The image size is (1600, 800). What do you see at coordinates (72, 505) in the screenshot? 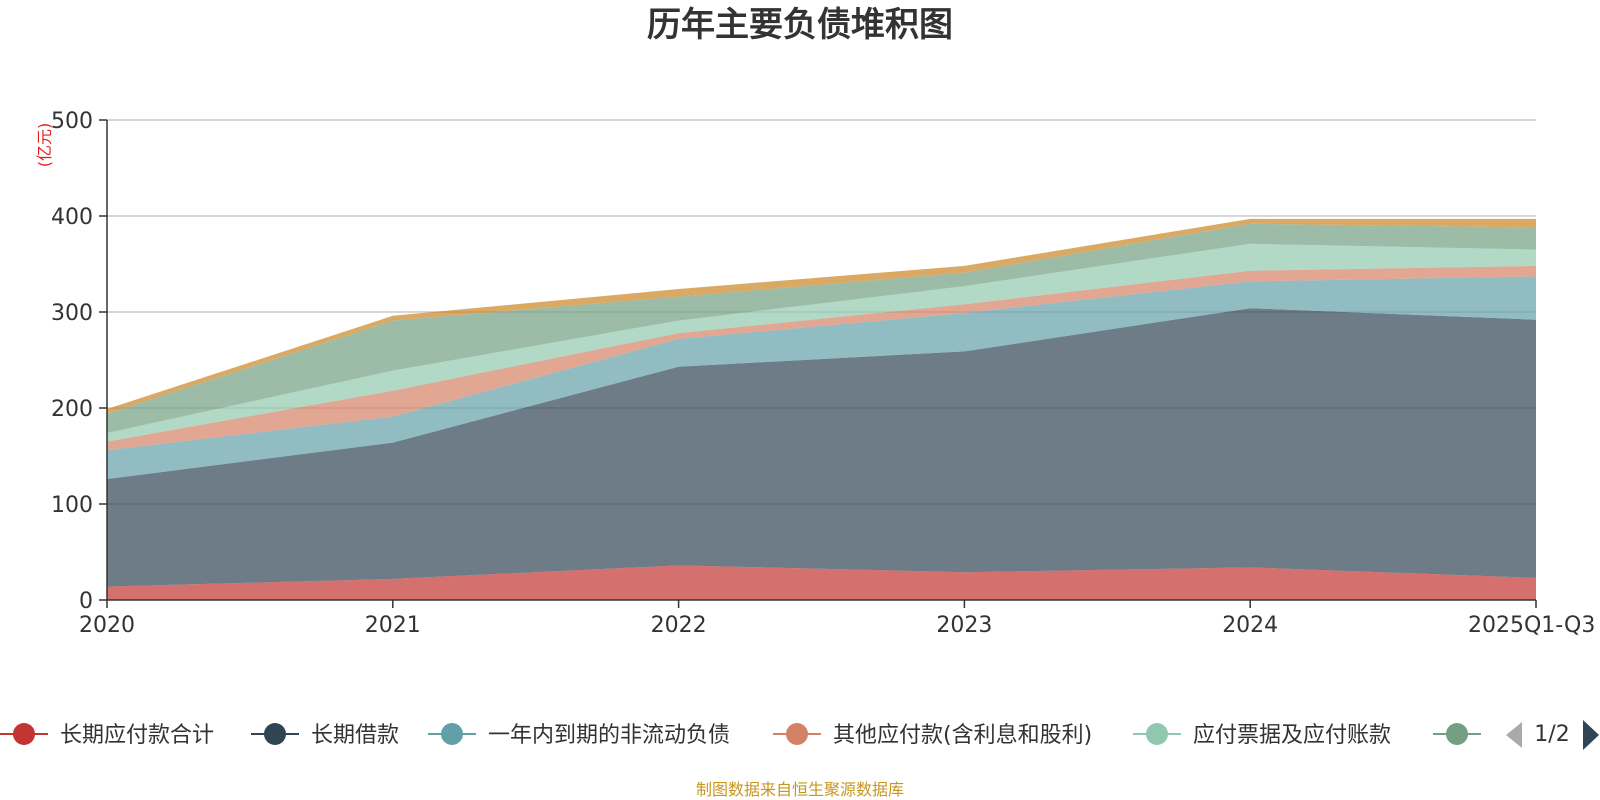
I see `y-tick-label: 100` at bounding box center [72, 505].